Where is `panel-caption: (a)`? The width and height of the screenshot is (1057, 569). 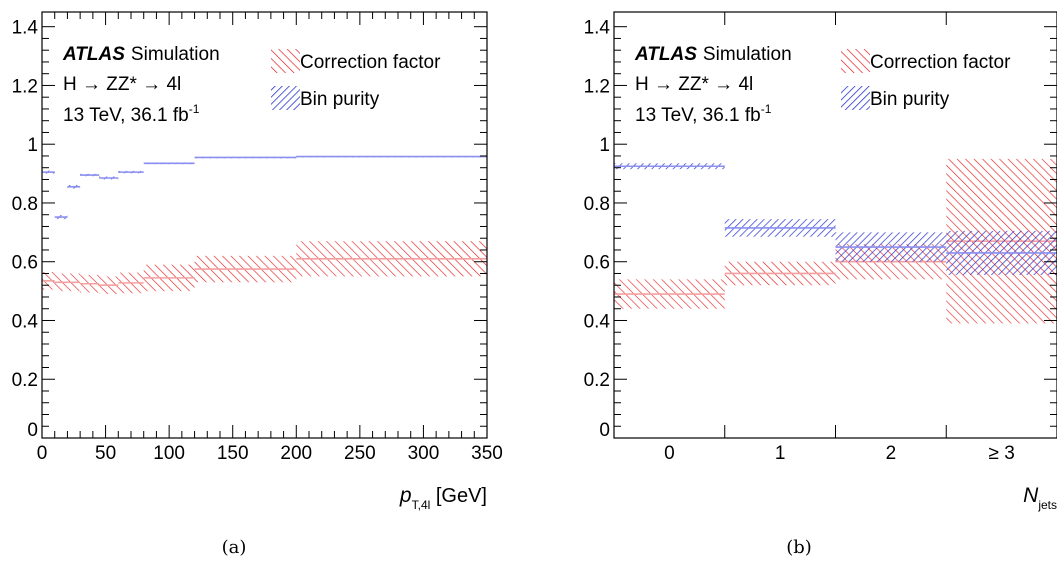
panel-caption: (a) is located at coordinates (234, 547).